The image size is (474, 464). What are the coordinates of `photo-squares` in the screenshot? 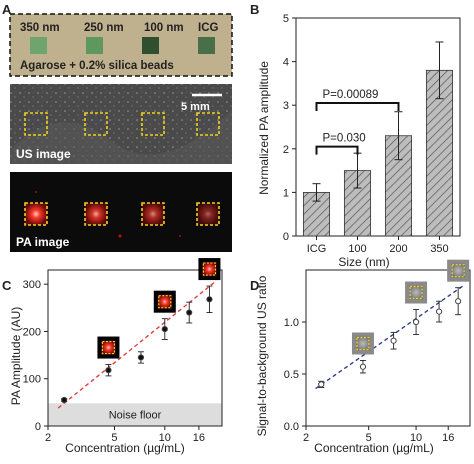 It's located at (122, 45).